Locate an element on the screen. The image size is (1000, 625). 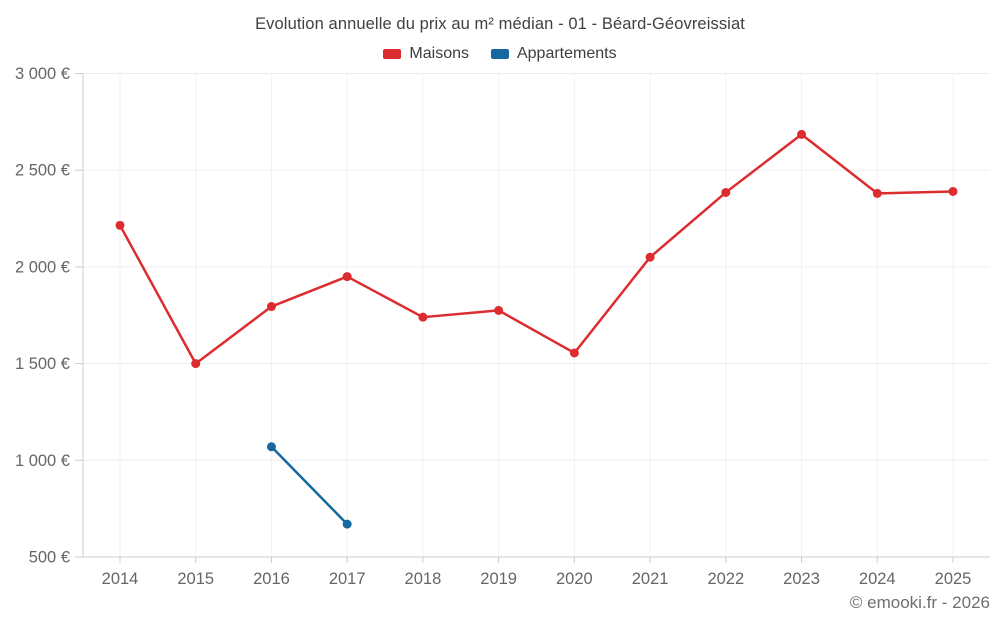
legend-item-appartements: Appartements is located at coordinates (553, 54).